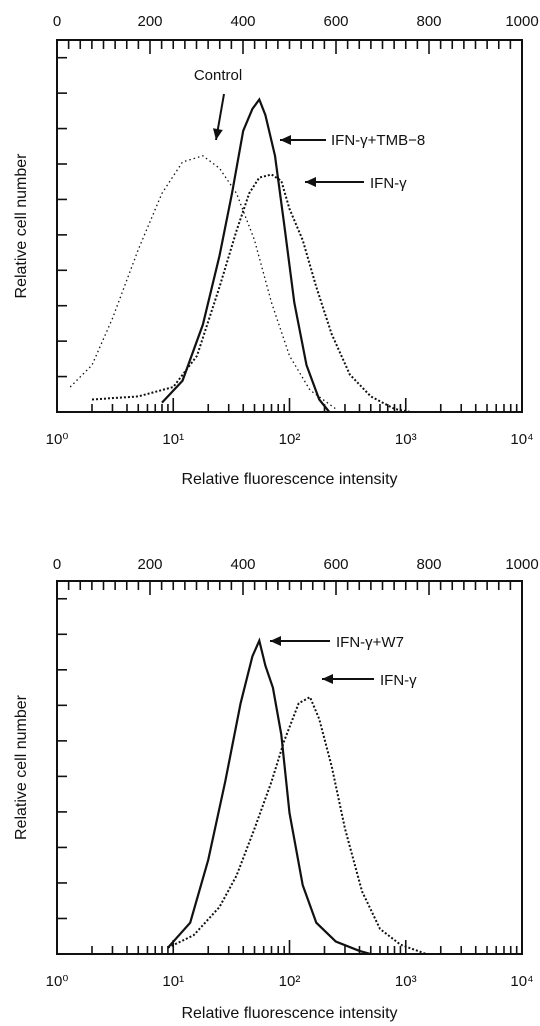  Describe the element at coordinates (378, 140) in the screenshot. I see `annotation-label: IFN-γ+TMB−8` at that location.